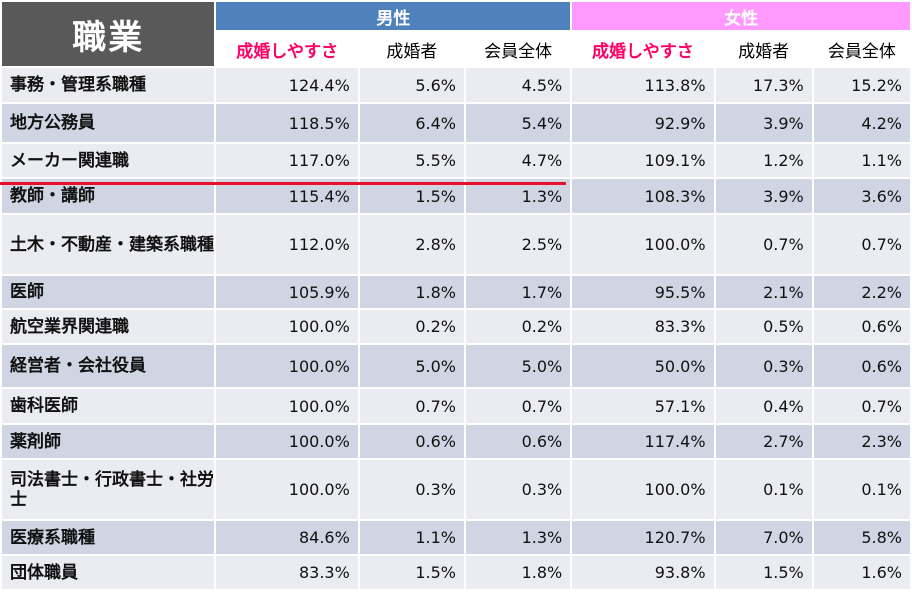 This screenshot has width=912, height=597. What do you see at coordinates (861, 292) in the screenshot?
I see `value-cell: 2.2%` at bounding box center [861, 292].